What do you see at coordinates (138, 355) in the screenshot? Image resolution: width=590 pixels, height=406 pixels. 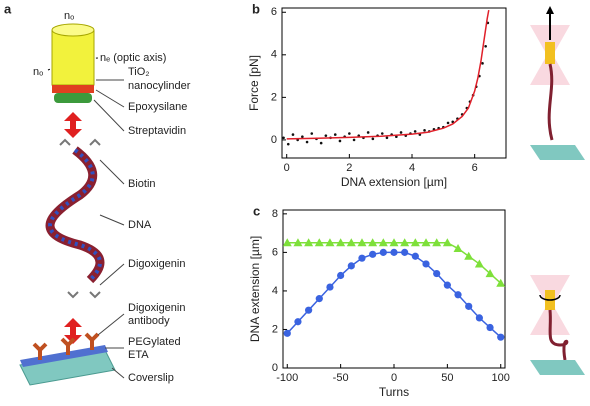 I see `label: ETA` at bounding box center [138, 355].